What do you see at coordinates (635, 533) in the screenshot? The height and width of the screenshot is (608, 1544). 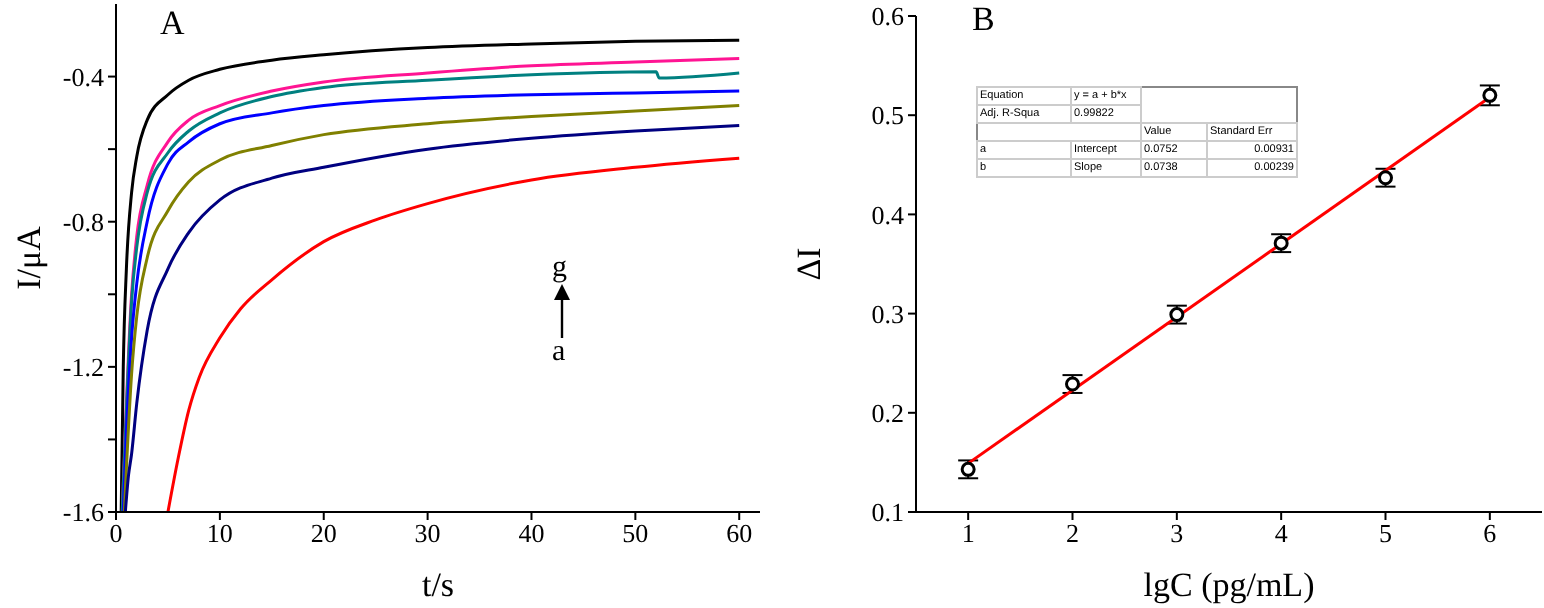 I see `x-tick-label: 50` at bounding box center [635, 533].